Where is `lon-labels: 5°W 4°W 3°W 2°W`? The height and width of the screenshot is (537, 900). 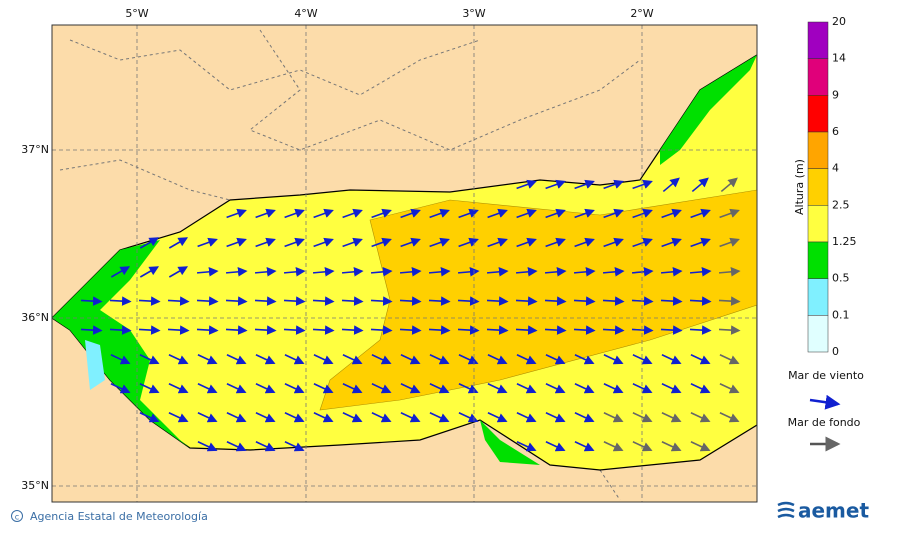 lon-labels: 5°W 4°W 3°W 2°W is located at coordinates (389, 13).